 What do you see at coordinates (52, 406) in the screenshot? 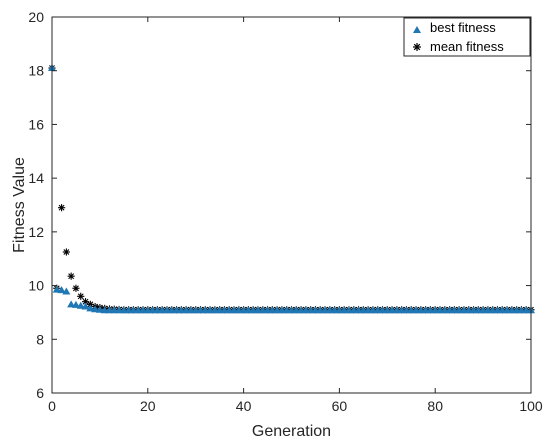
I see `x-tick-label: 0` at bounding box center [52, 406].